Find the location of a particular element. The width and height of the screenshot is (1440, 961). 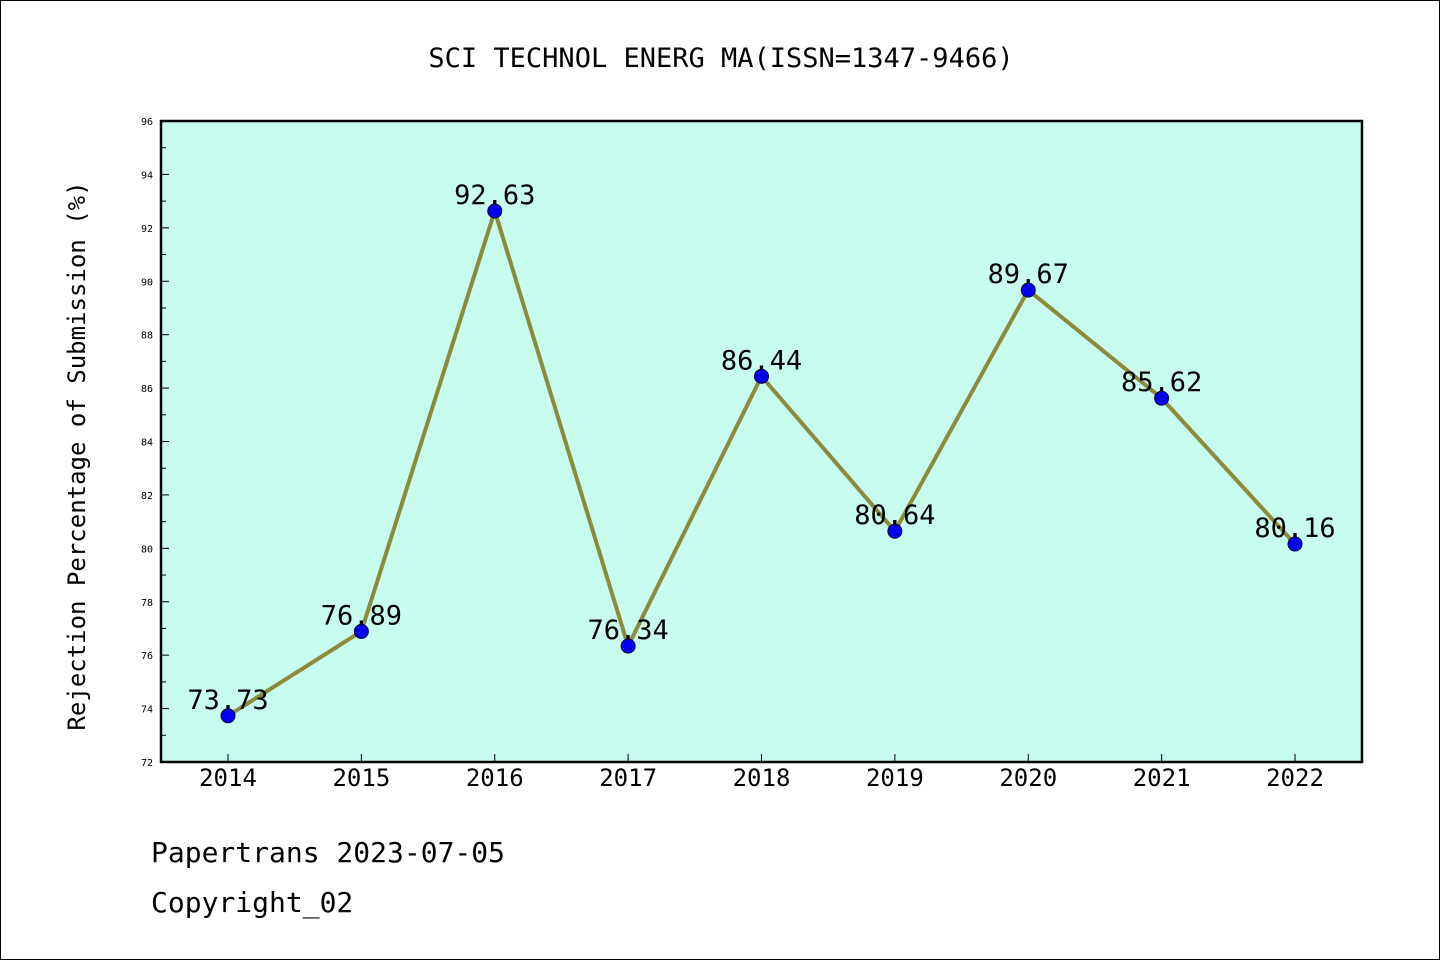

y-tick-label: 86 is located at coordinates (147, 389).